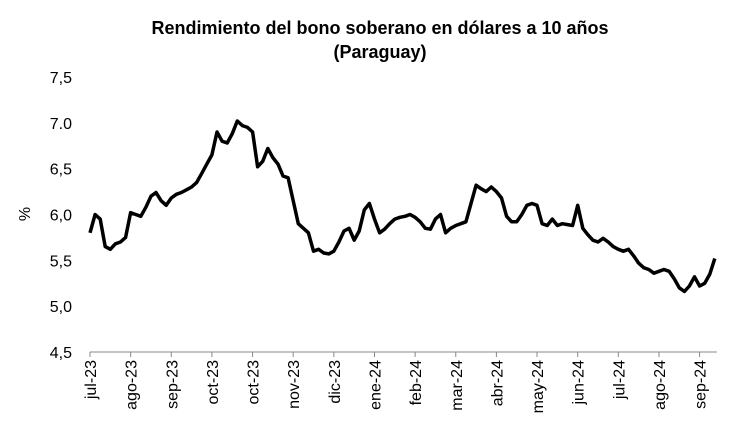 The height and width of the screenshot is (447, 738). Describe the element at coordinates (660, 385) in the screenshot. I see `x-tick-label: ago-24` at that location.